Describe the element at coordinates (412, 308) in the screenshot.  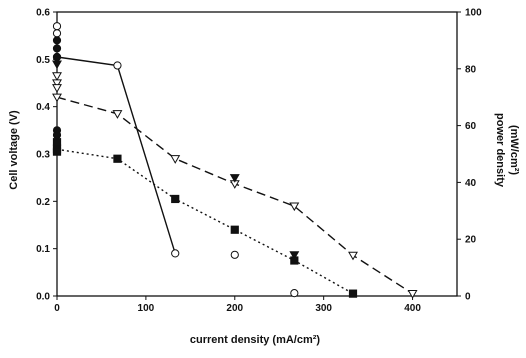
I see `x-tick-label: 400` at that location.